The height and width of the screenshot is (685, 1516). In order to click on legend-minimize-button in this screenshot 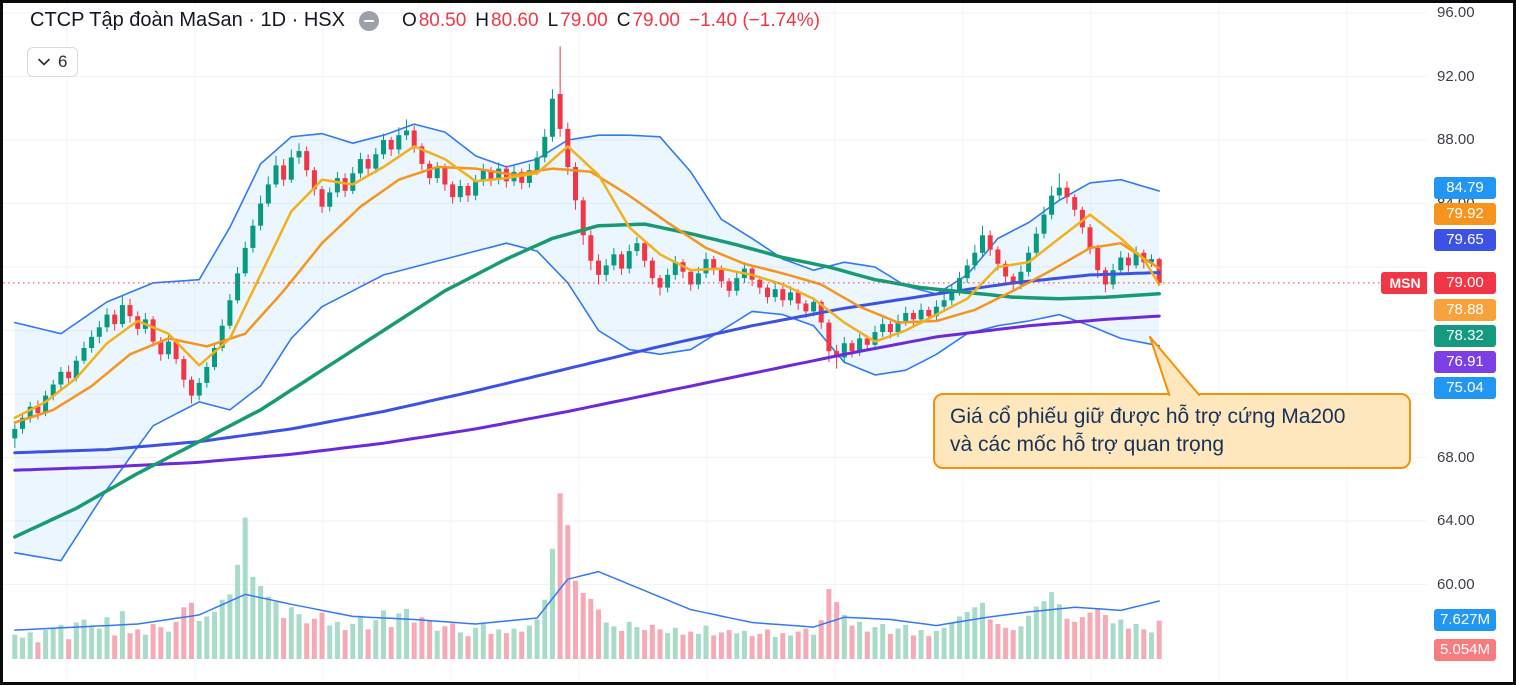, I will do `click(368, 20)`.